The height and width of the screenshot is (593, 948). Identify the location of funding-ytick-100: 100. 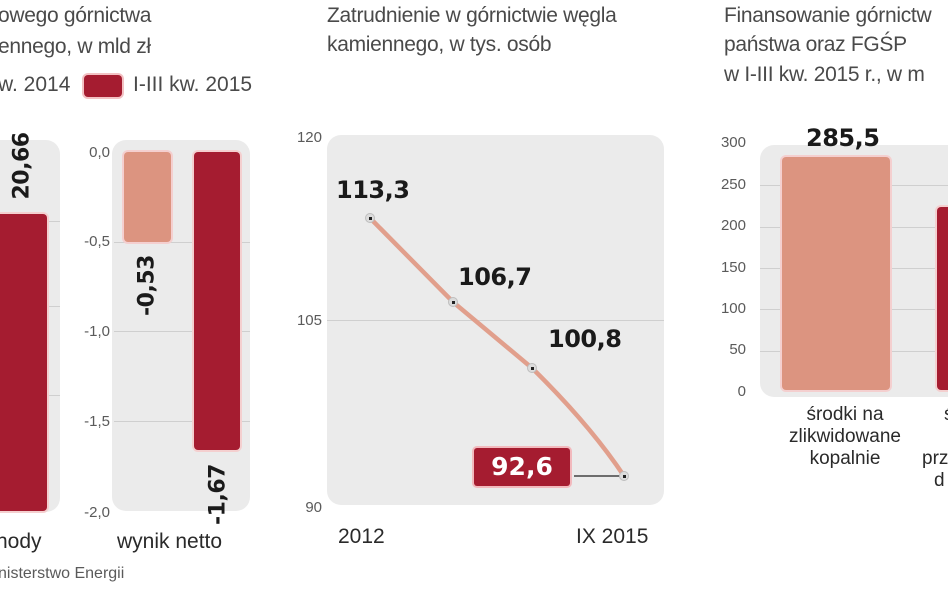
(733, 308).